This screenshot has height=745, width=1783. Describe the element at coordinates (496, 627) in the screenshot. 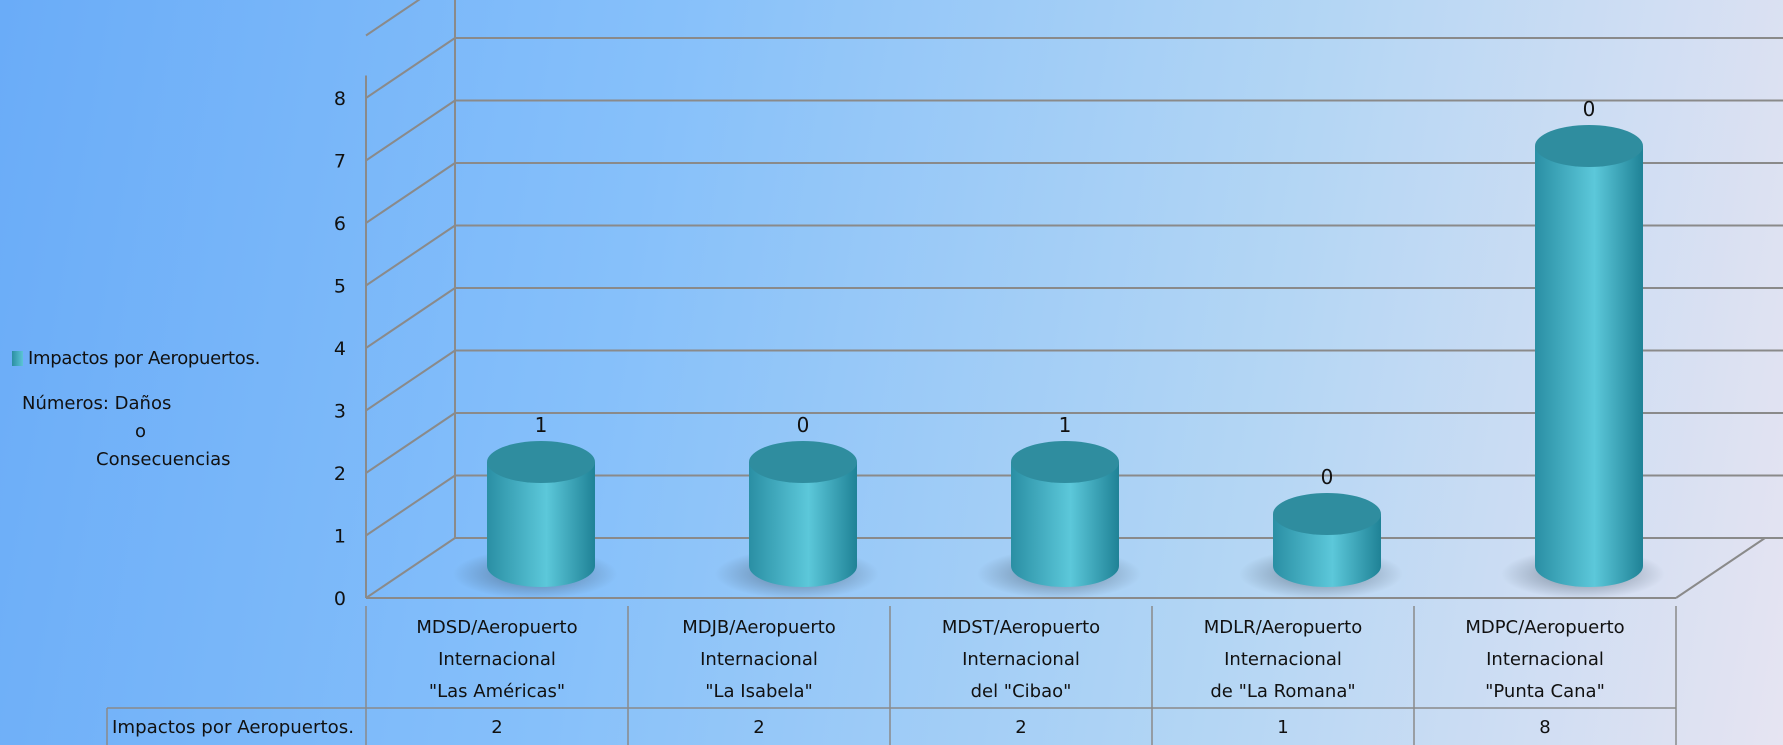

I see `category-label: MDSD/Aeropuerto` at that location.